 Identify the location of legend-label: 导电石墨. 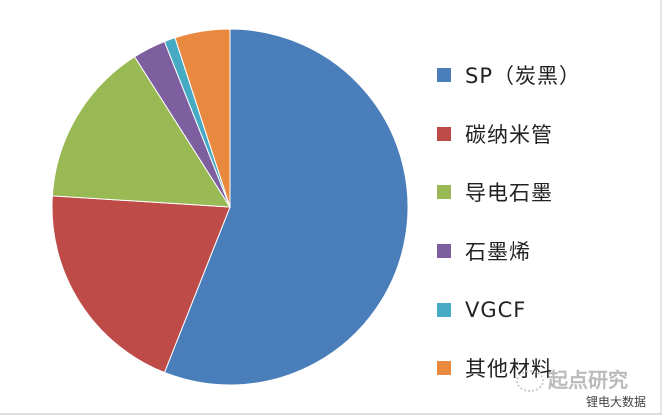
(509, 193).